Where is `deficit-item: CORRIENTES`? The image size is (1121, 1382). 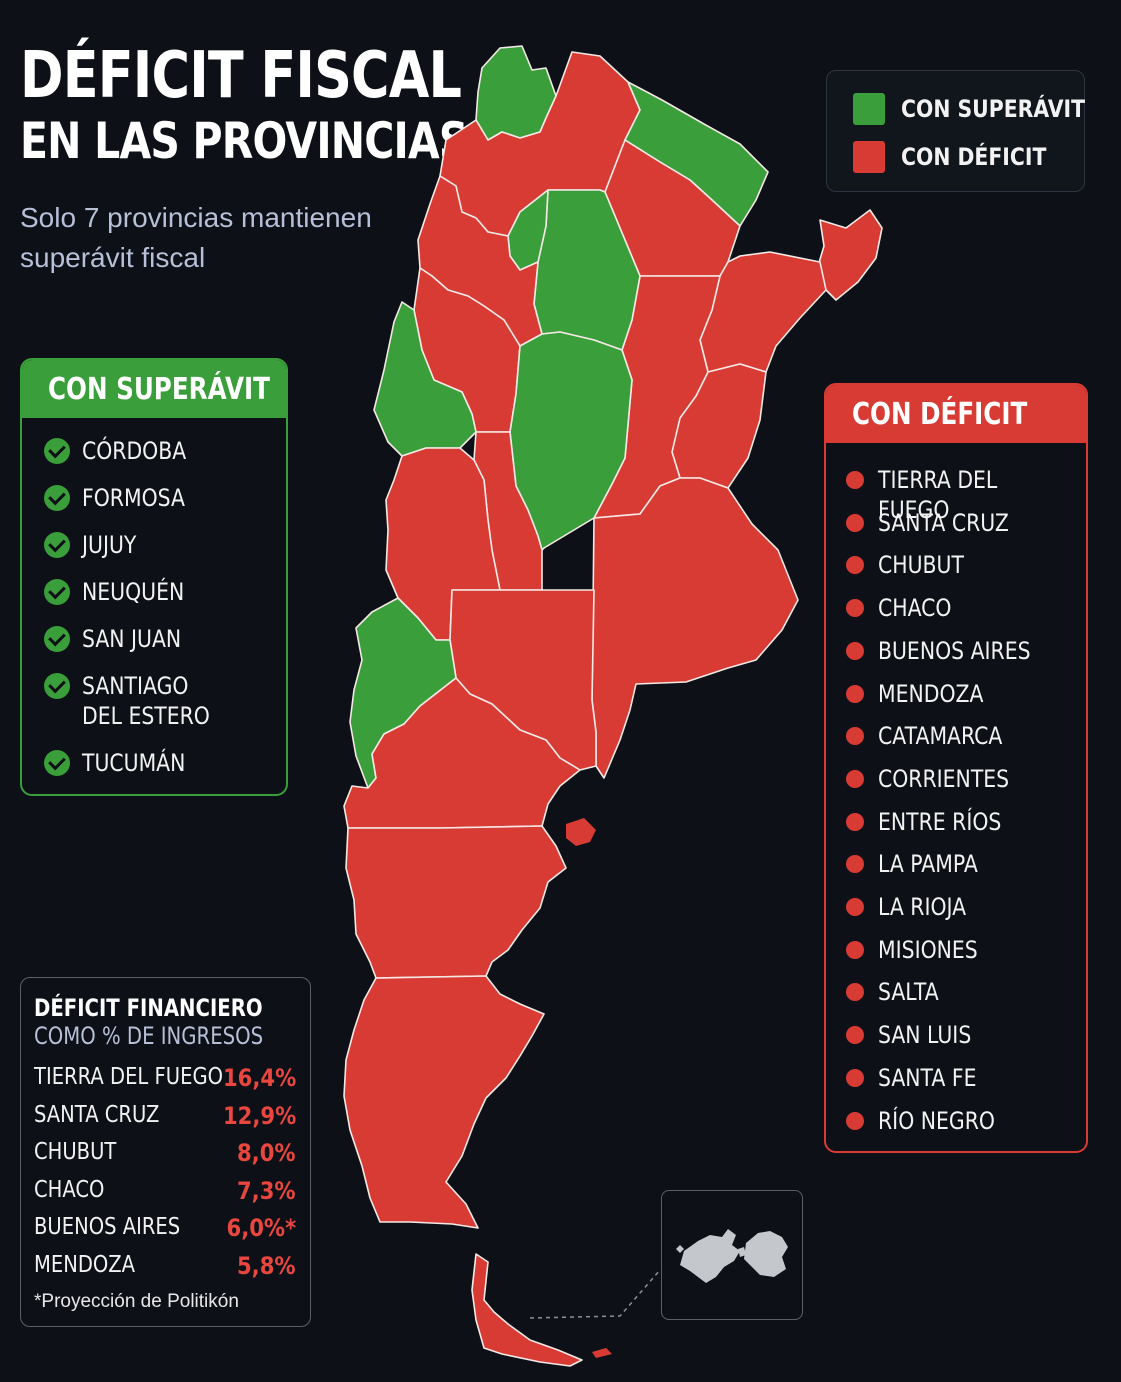 deficit-item: CORRIENTES is located at coordinates (939, 779).